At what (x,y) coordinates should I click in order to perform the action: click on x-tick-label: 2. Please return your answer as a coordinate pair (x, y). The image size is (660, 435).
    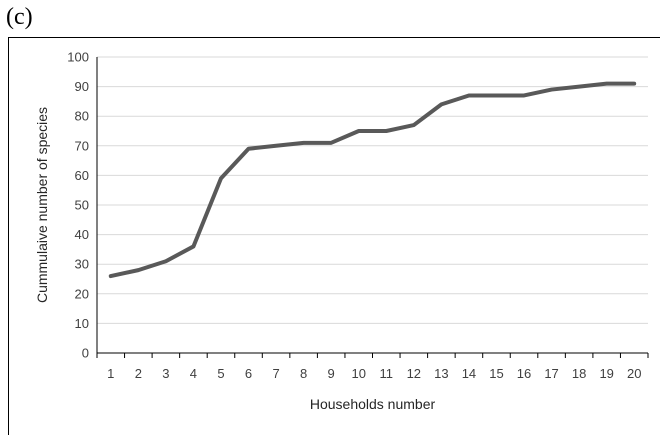
    Looking at the image, I should click on (138, 373).